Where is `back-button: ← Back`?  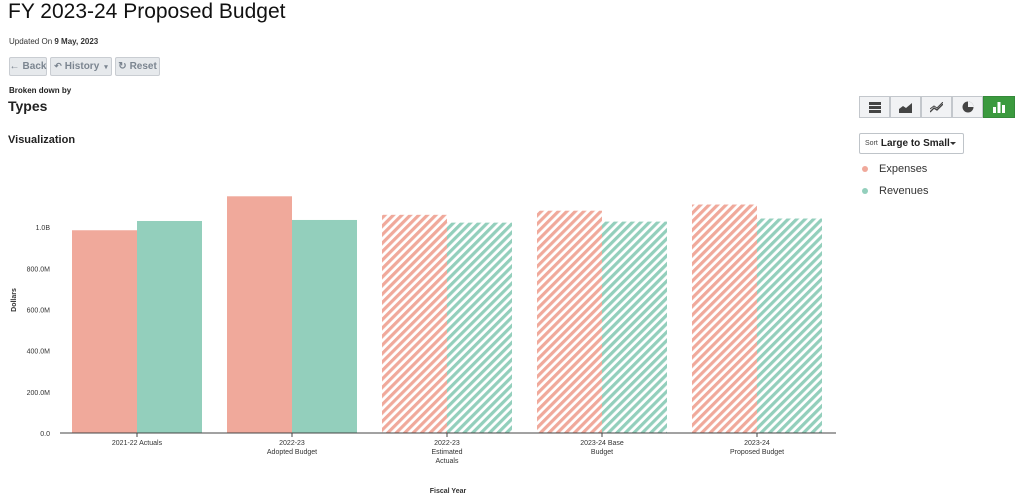
back-button: ← Back is located at coordinates (28, 66).